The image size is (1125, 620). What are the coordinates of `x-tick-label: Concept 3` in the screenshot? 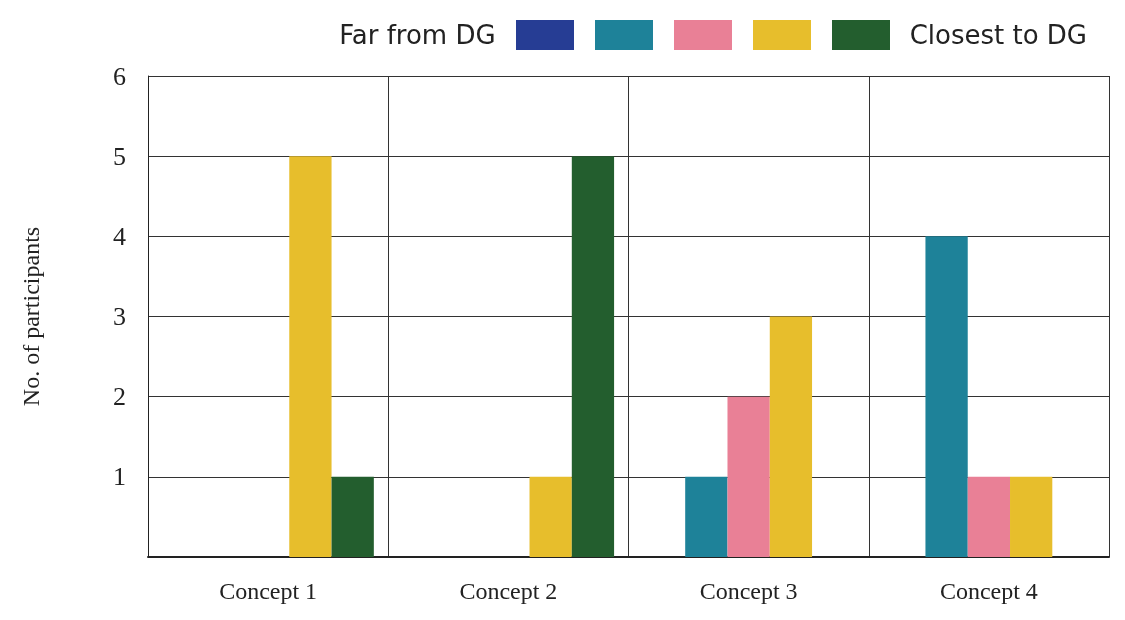 It's located at (748, 591).